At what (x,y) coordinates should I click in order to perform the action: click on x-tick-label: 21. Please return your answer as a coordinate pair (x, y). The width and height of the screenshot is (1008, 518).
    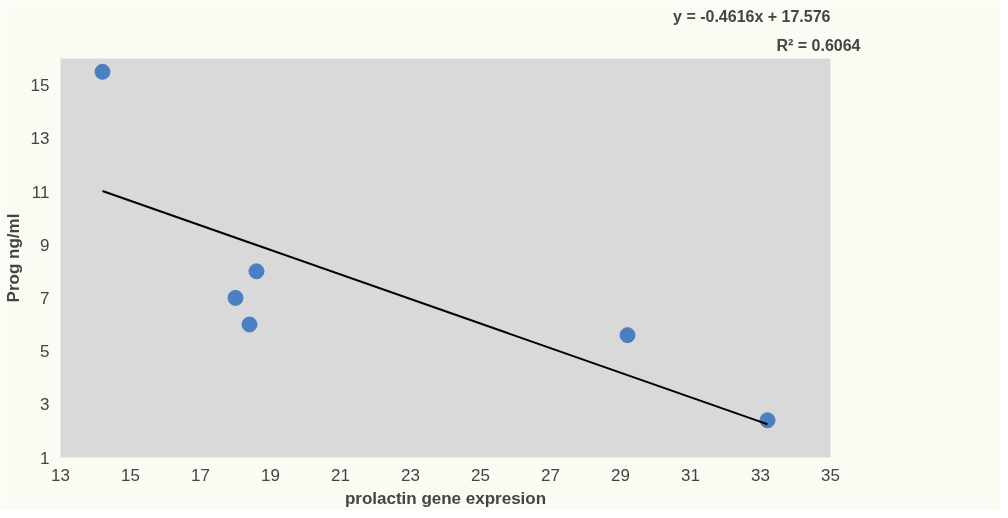
    Looking at the image, I should click on (340, 475).